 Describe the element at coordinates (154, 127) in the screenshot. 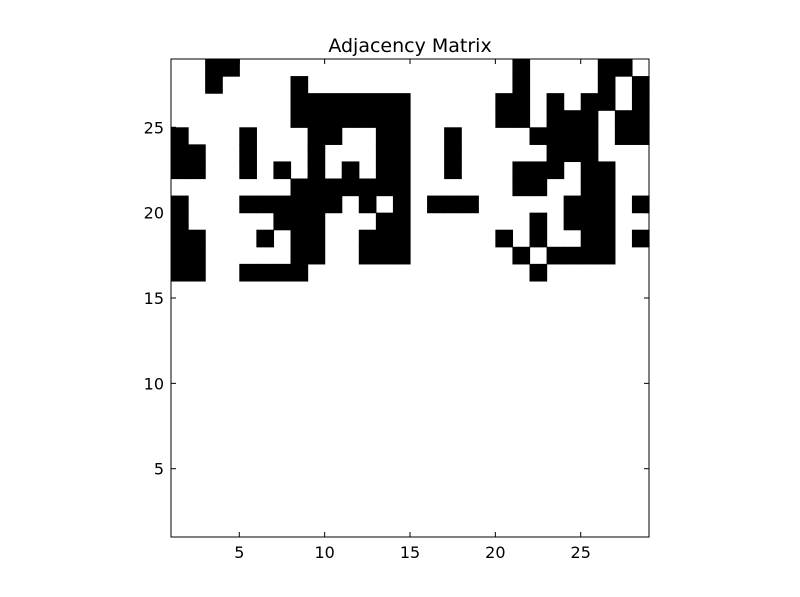

I see `y-tick-label: 25` at that location.